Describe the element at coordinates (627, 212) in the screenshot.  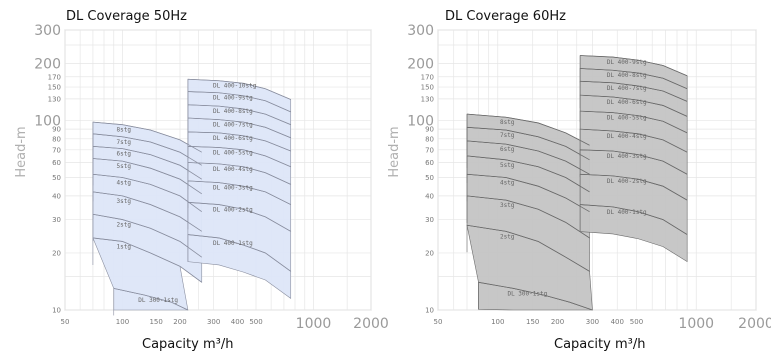
I see `series-label: DL 400-1stg` at that location.